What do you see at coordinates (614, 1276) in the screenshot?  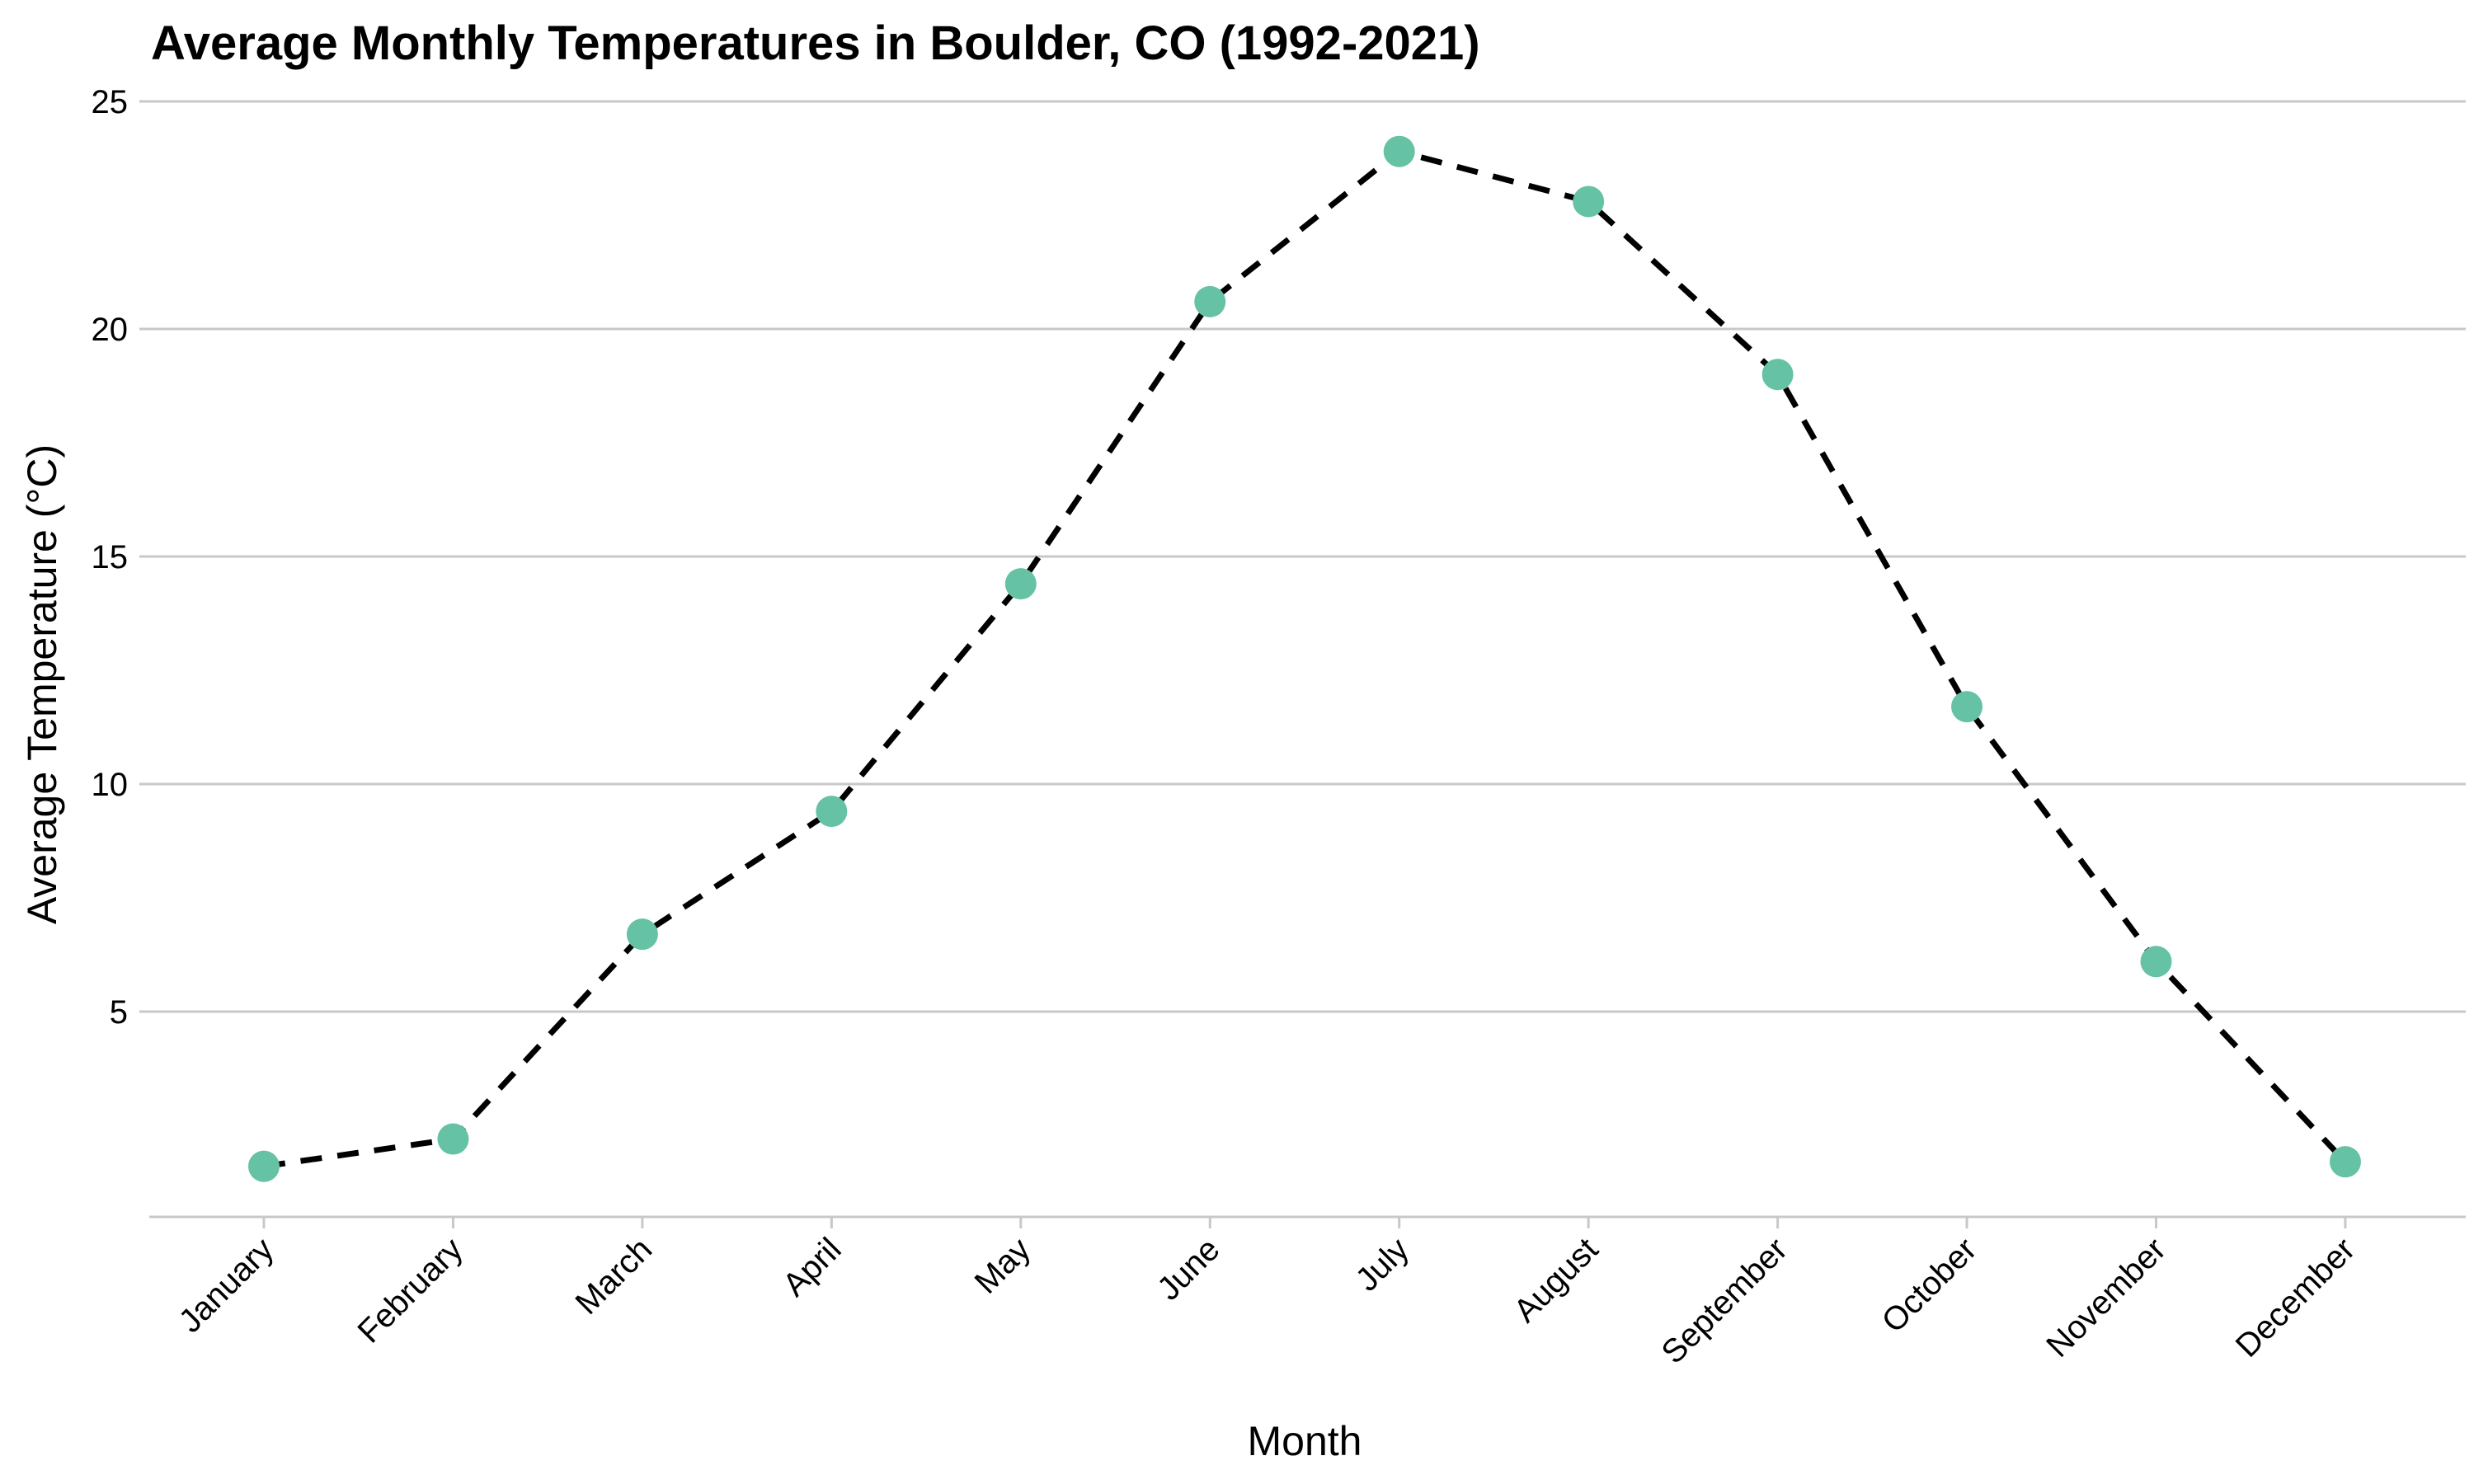 I see `x-tick-label: March` at bounding box center [614, 1276].